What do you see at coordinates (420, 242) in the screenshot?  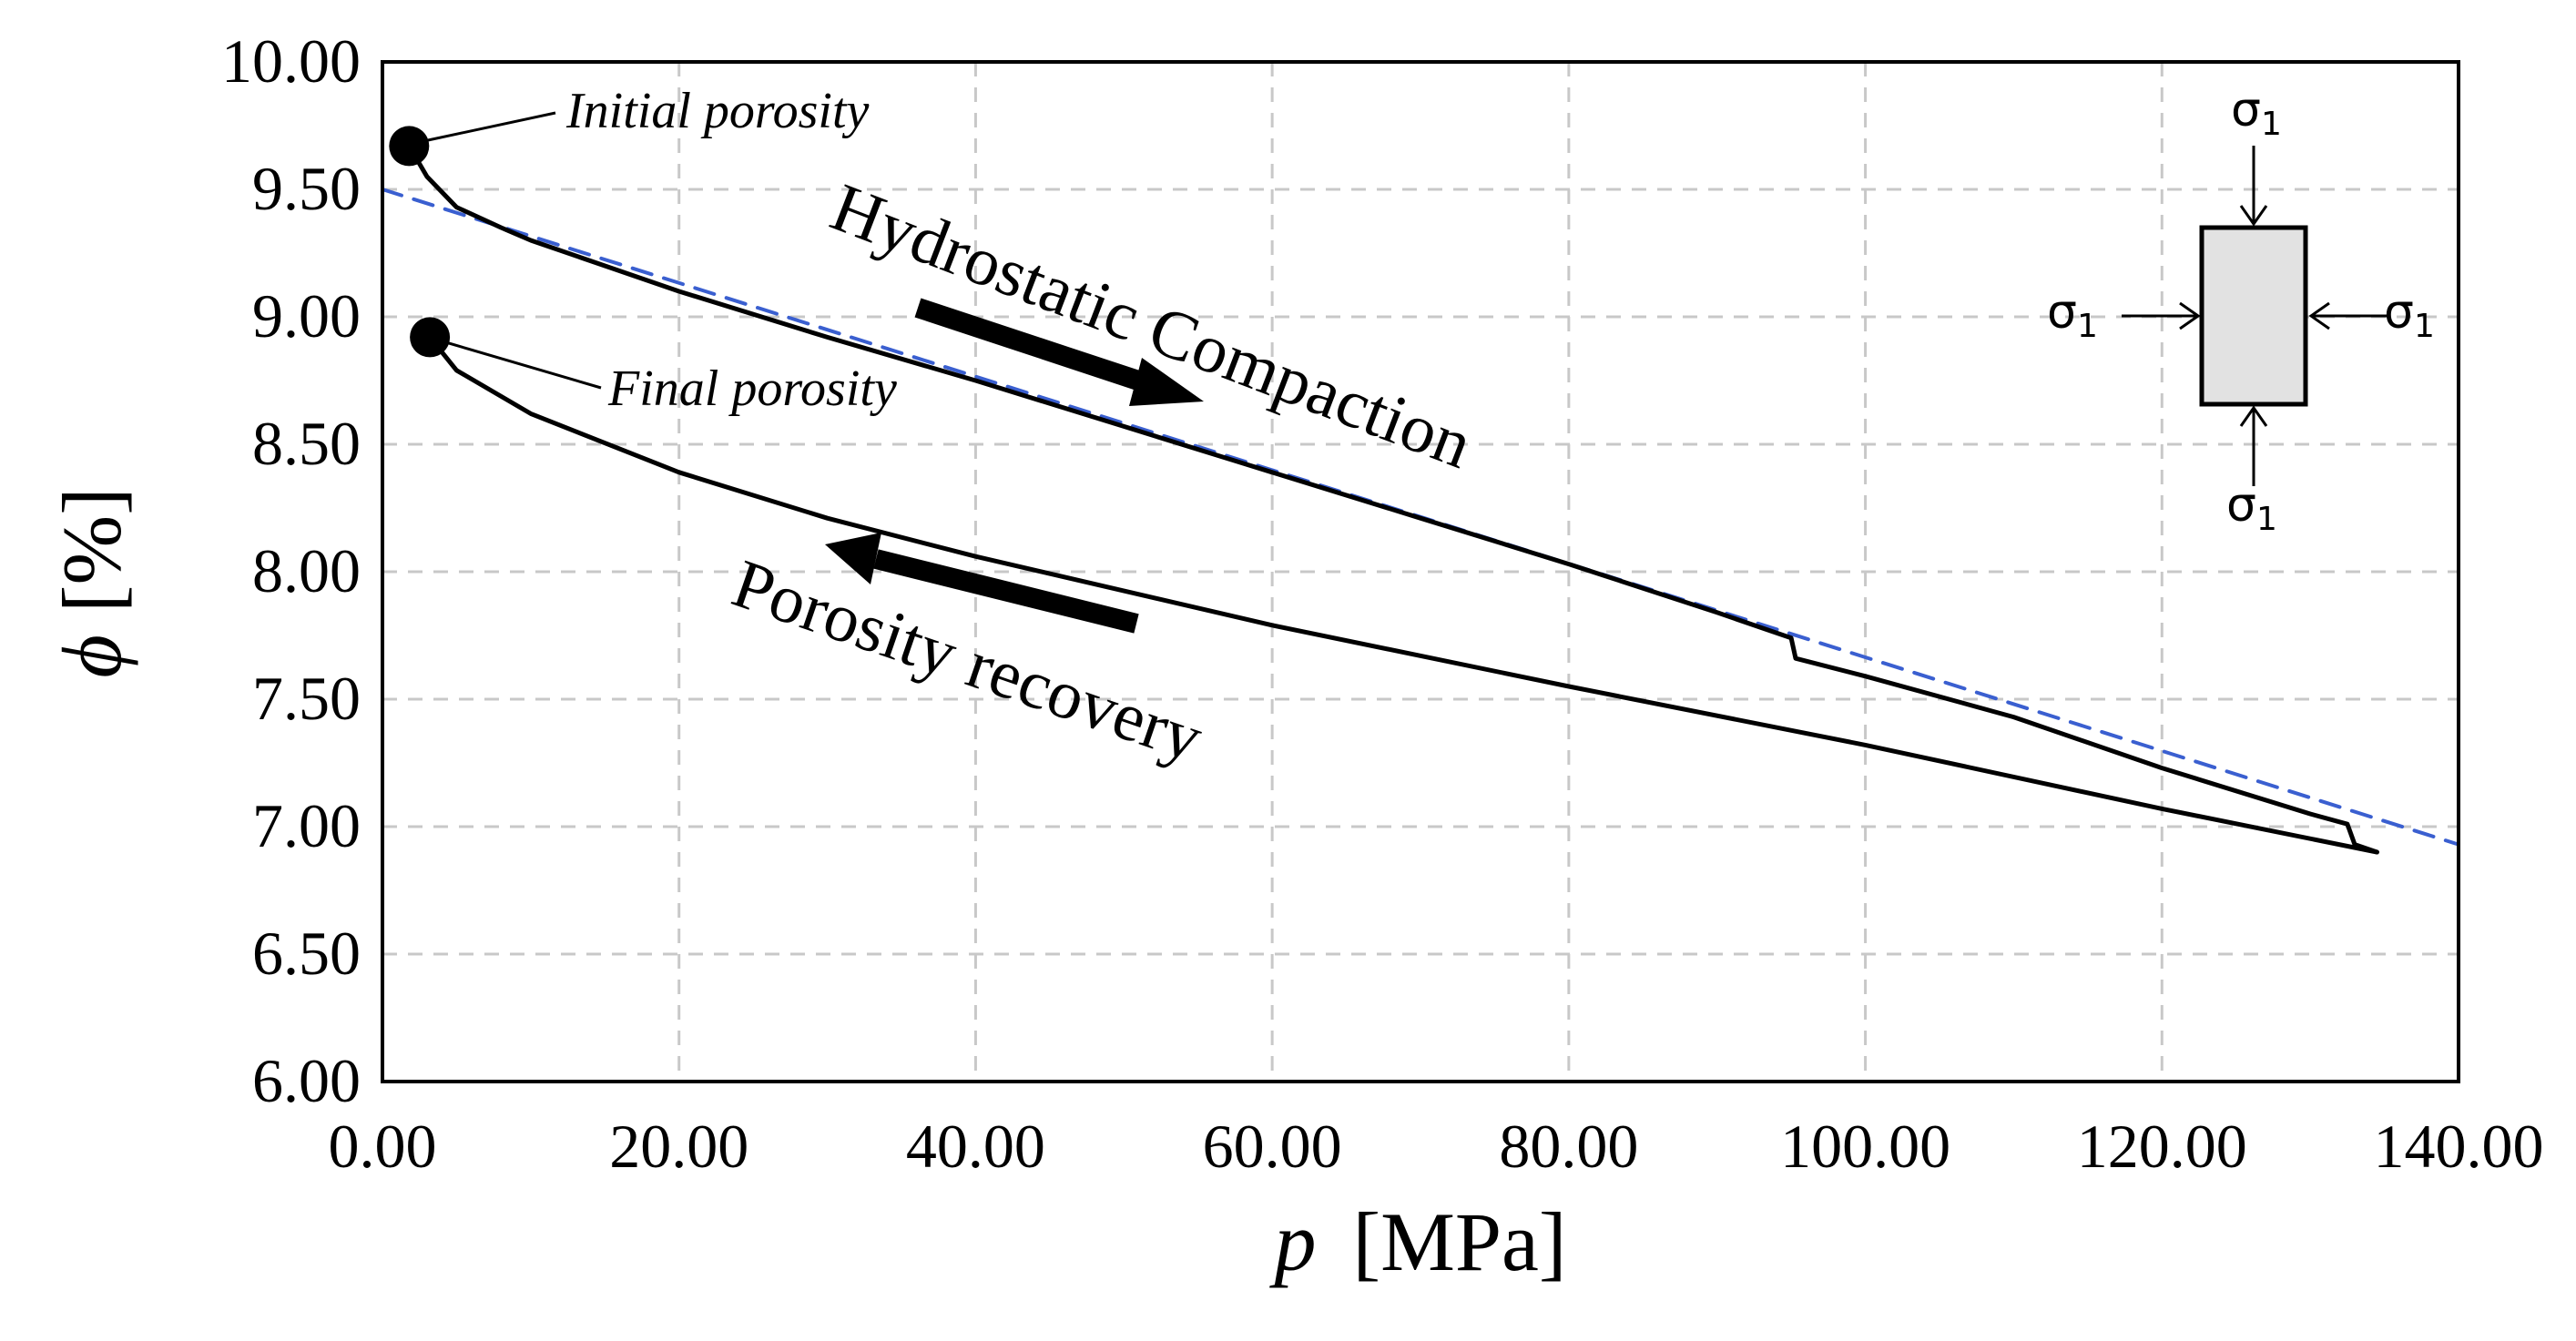 I see `marker-layer` at bounding box center [420, 242].